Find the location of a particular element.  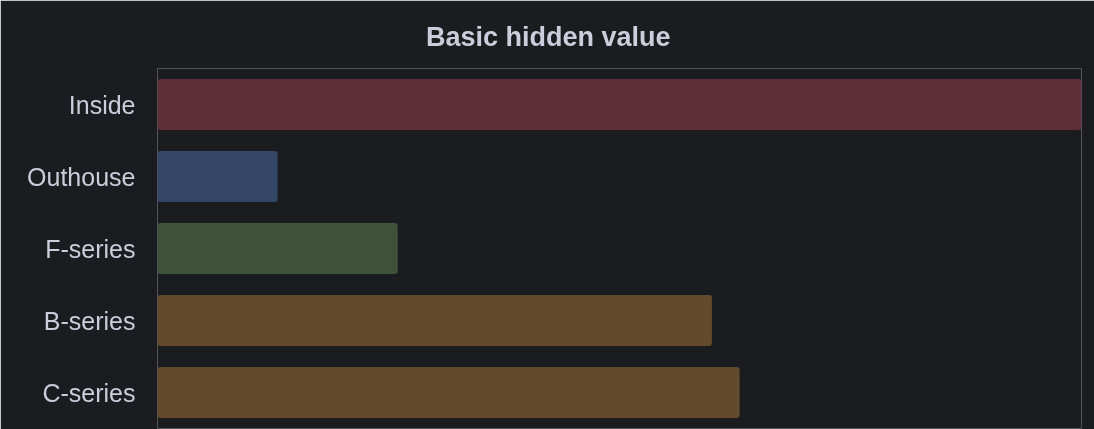

y-tick-label: Inside is located at coordinates (102, 104).